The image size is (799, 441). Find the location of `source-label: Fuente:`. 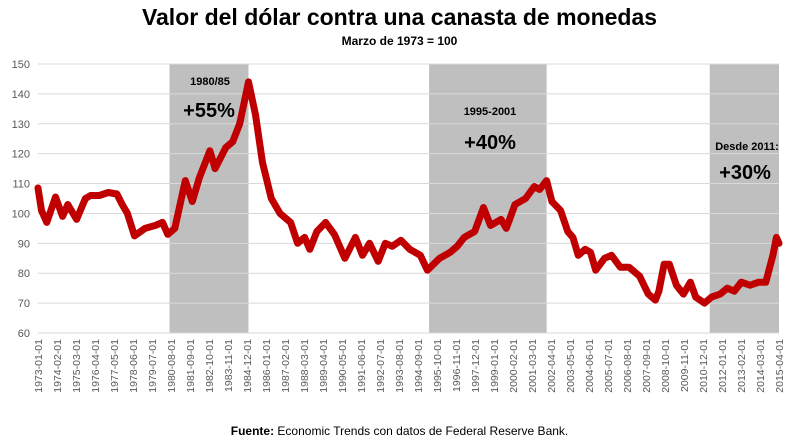

source-label: Fuente: is located at coordinates (252, 431).